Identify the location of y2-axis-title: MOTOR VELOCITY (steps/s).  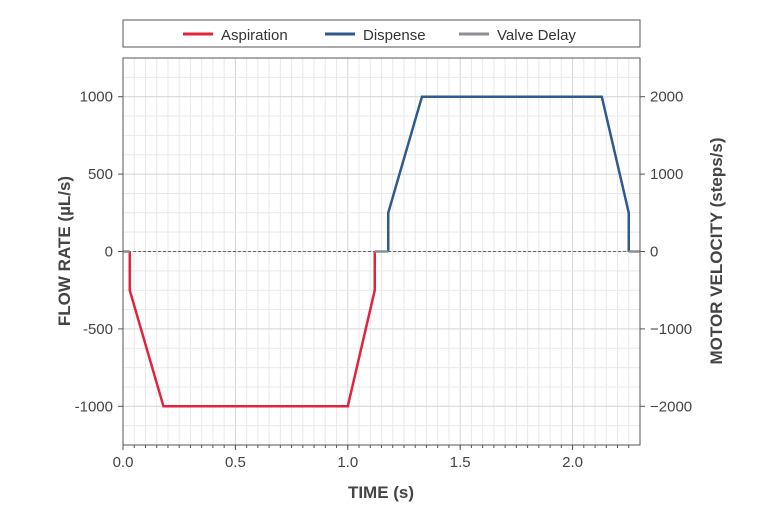
(716, 250).